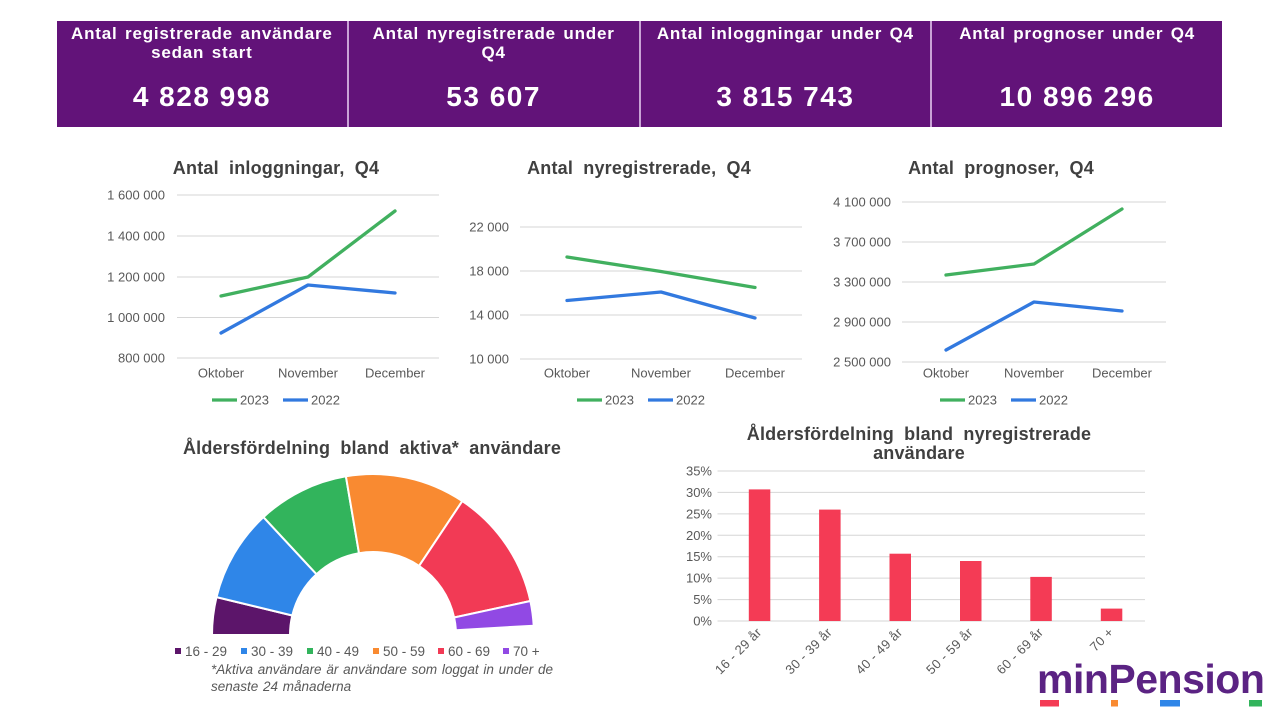 The image size is (1280, 720). What do you see at coordinates (136, 195) in the screenshot?
I see `svg-text: 1 600 000` at bounding box center [136, 195].